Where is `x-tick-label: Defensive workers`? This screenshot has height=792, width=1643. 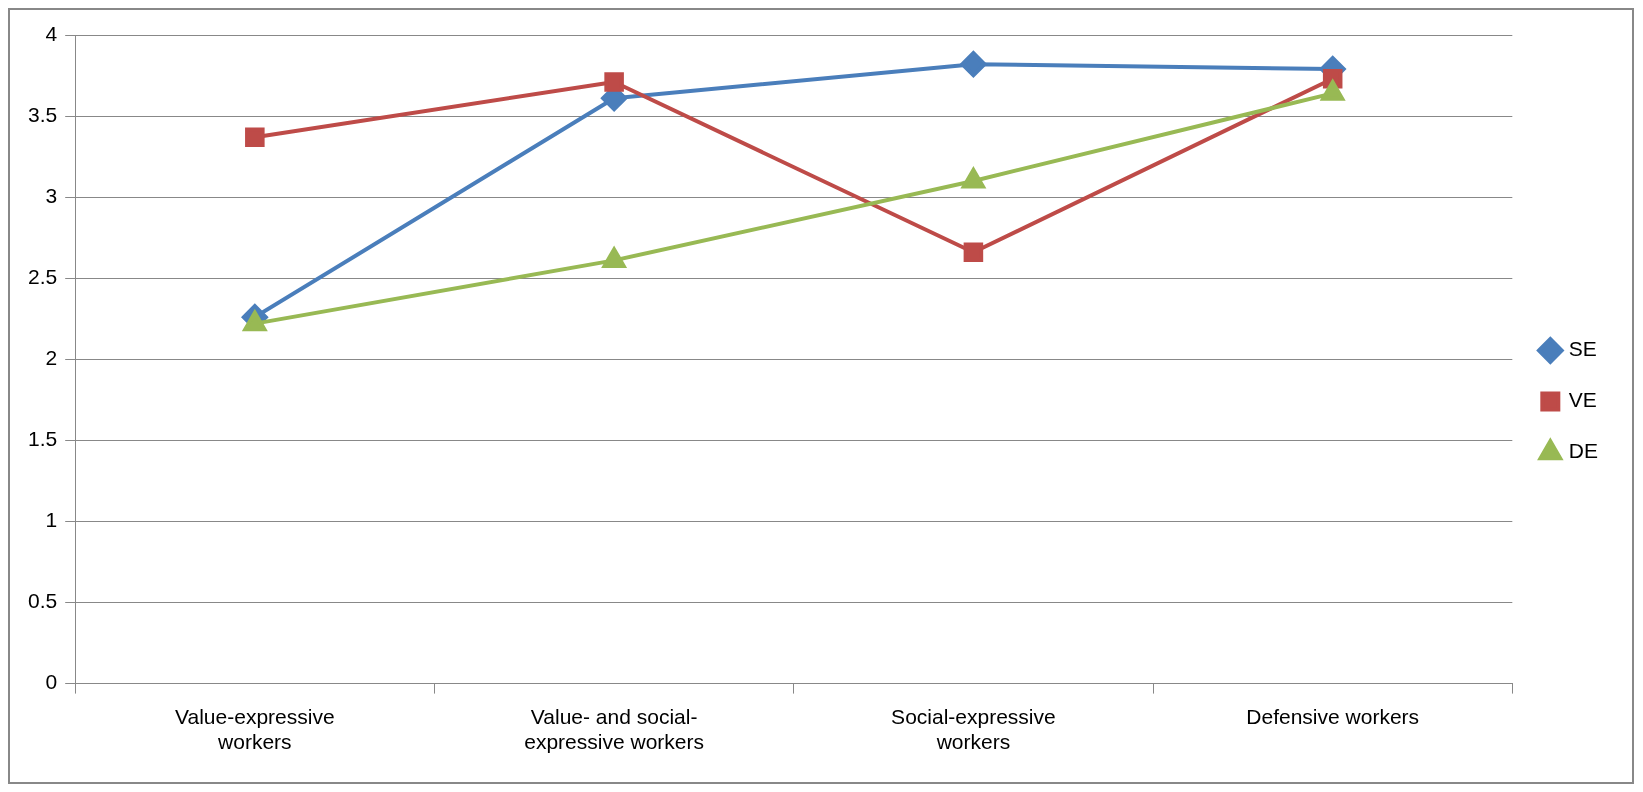 x-tick-label: Defensive workers is located at coordinates (1333, 716).